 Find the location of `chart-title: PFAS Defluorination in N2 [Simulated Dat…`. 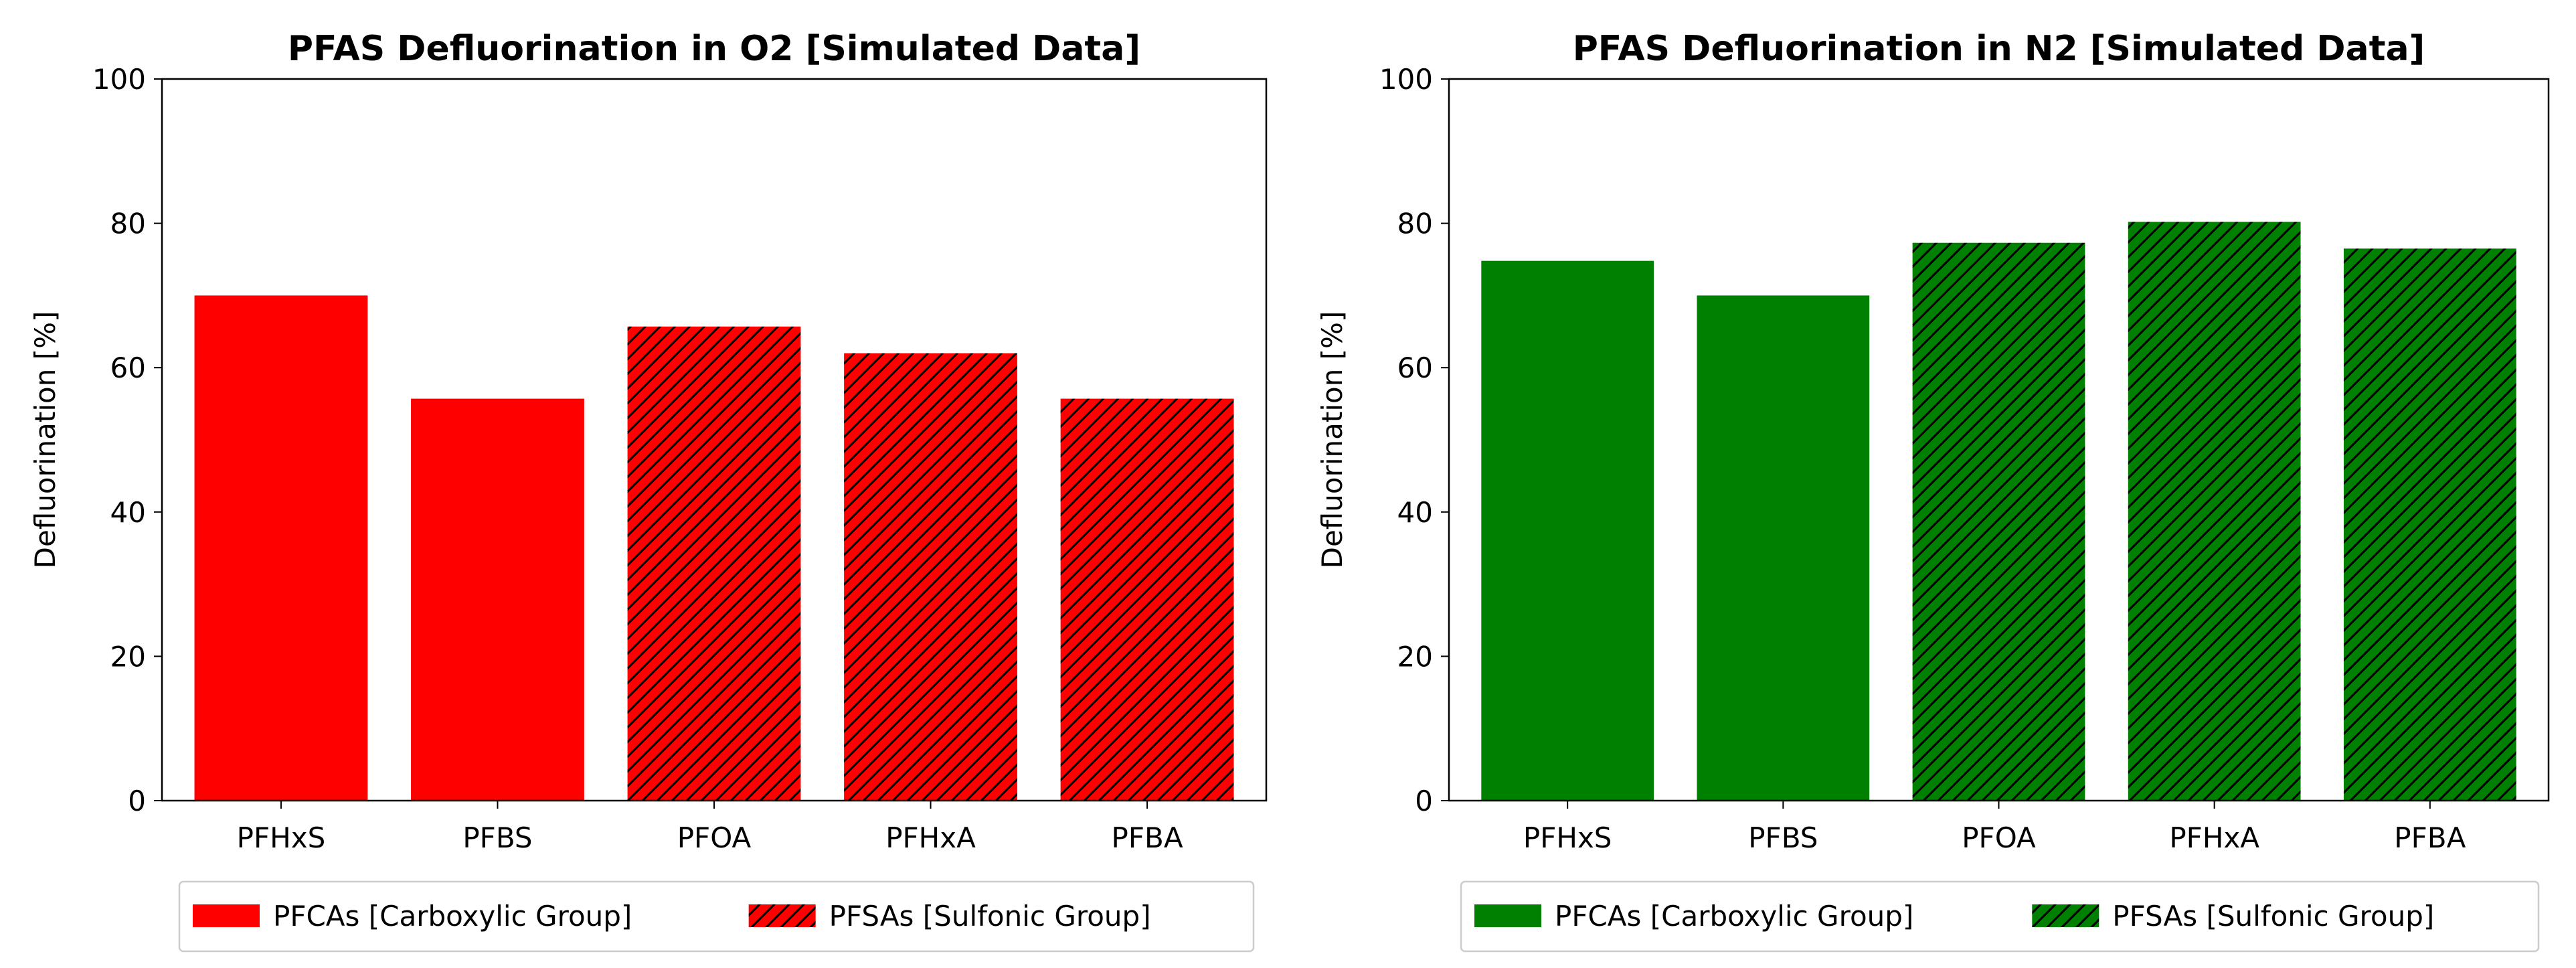

chart-title: PFAS Defluorination in N2 [Simulated Dat… is located at coordinates (1999, 49).